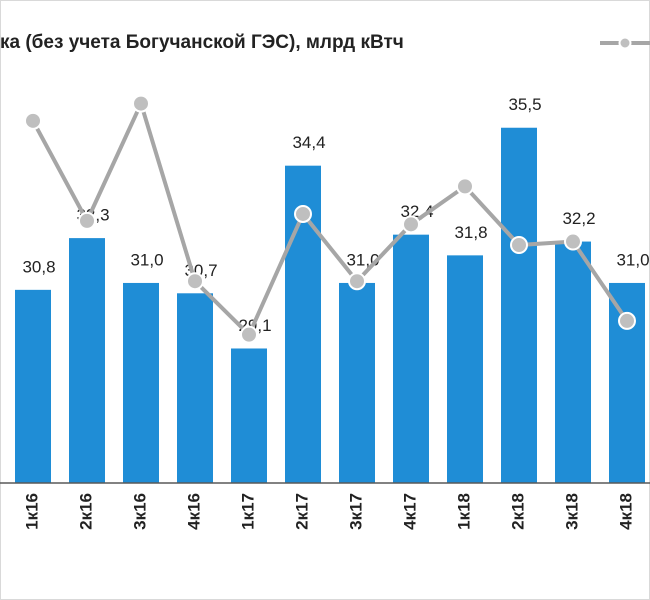  Describe the element at coordinates (578, 218) in the screenshot. I see `value-label: 32,2` at that location.